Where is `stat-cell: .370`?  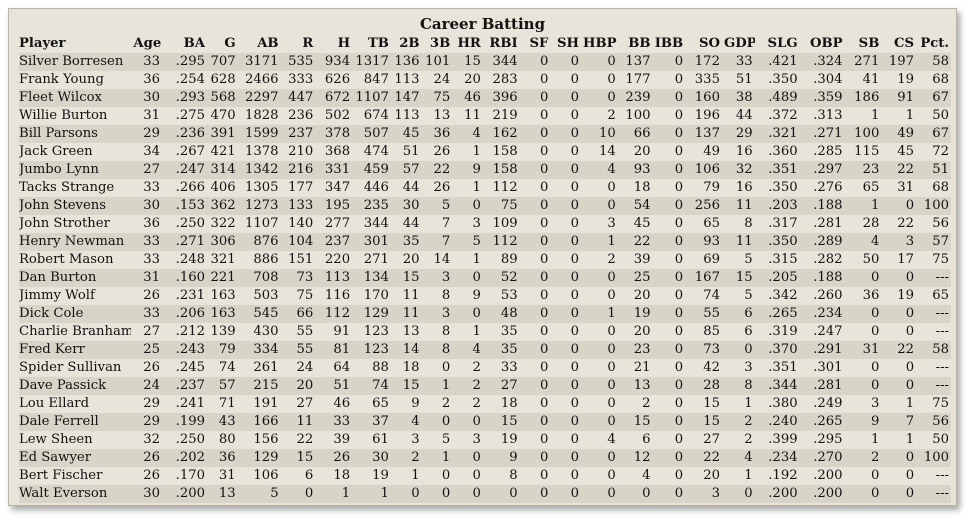 stat-cell: .370 is located at coordinates (783, 349).